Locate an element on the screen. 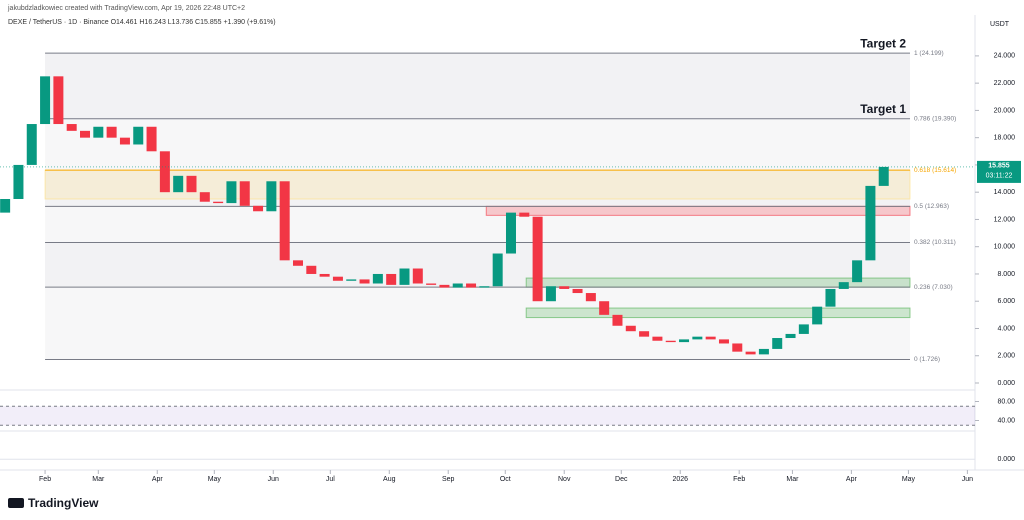 This screenshot has width=1024, height=520. x-tick-label: Dec is located at coordinates (621, 479).